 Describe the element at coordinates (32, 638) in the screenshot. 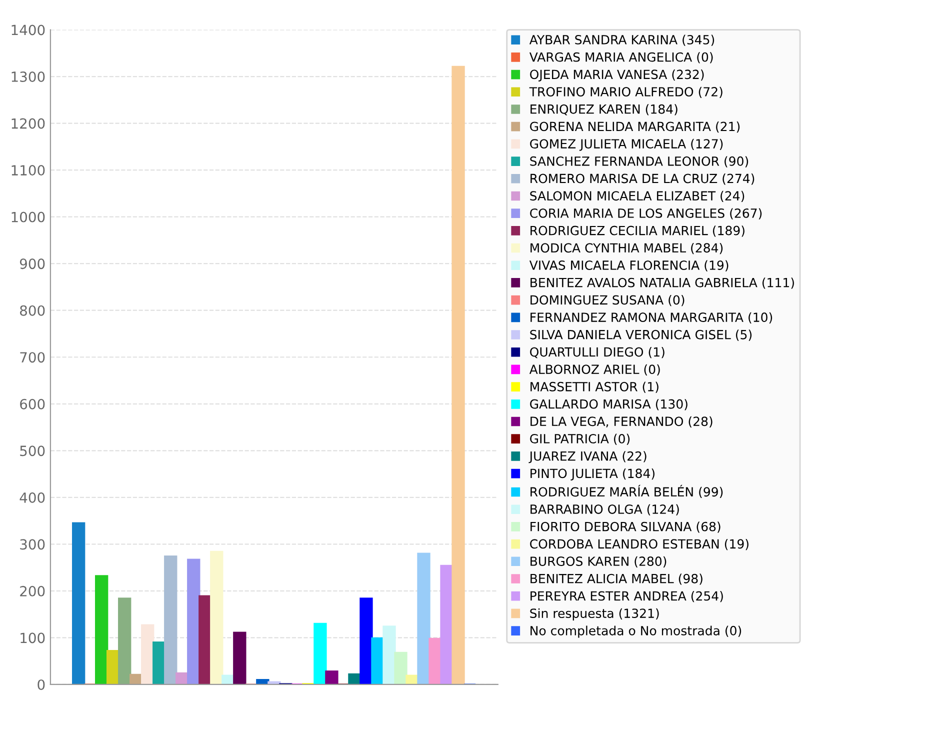

I see `y-tick-label: 100` at that location.